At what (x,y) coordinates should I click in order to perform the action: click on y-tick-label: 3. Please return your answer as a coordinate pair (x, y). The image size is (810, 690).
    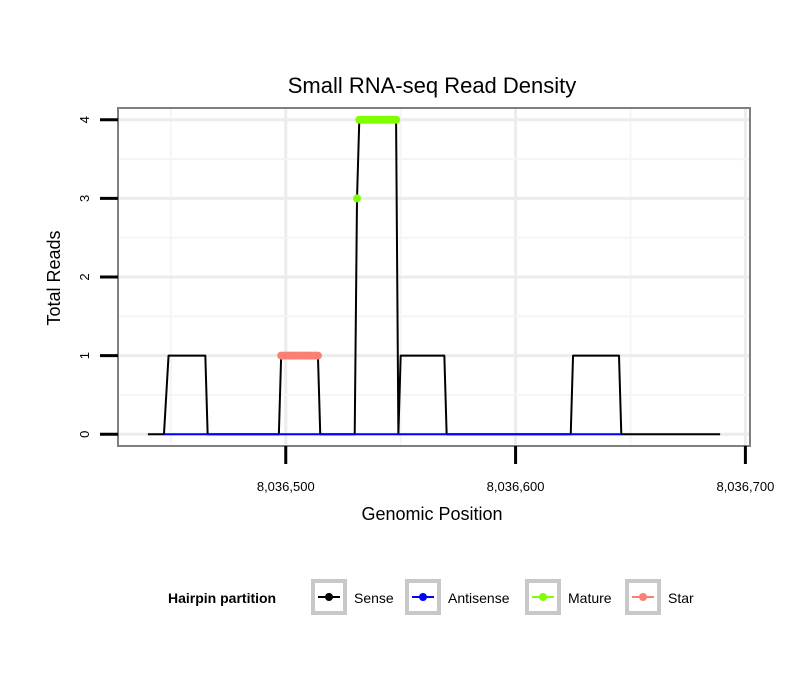
    Looking at the image, I should click on (84, 198).